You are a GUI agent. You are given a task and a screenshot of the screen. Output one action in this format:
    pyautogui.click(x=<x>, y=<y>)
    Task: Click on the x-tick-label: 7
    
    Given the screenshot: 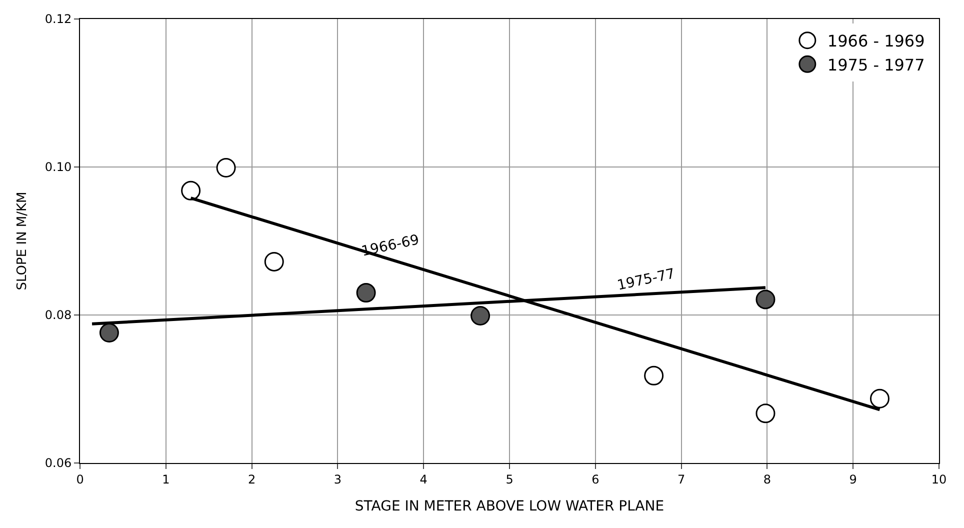 What is the action you would take?
    pyautogui.click(x=681, y=479)
    